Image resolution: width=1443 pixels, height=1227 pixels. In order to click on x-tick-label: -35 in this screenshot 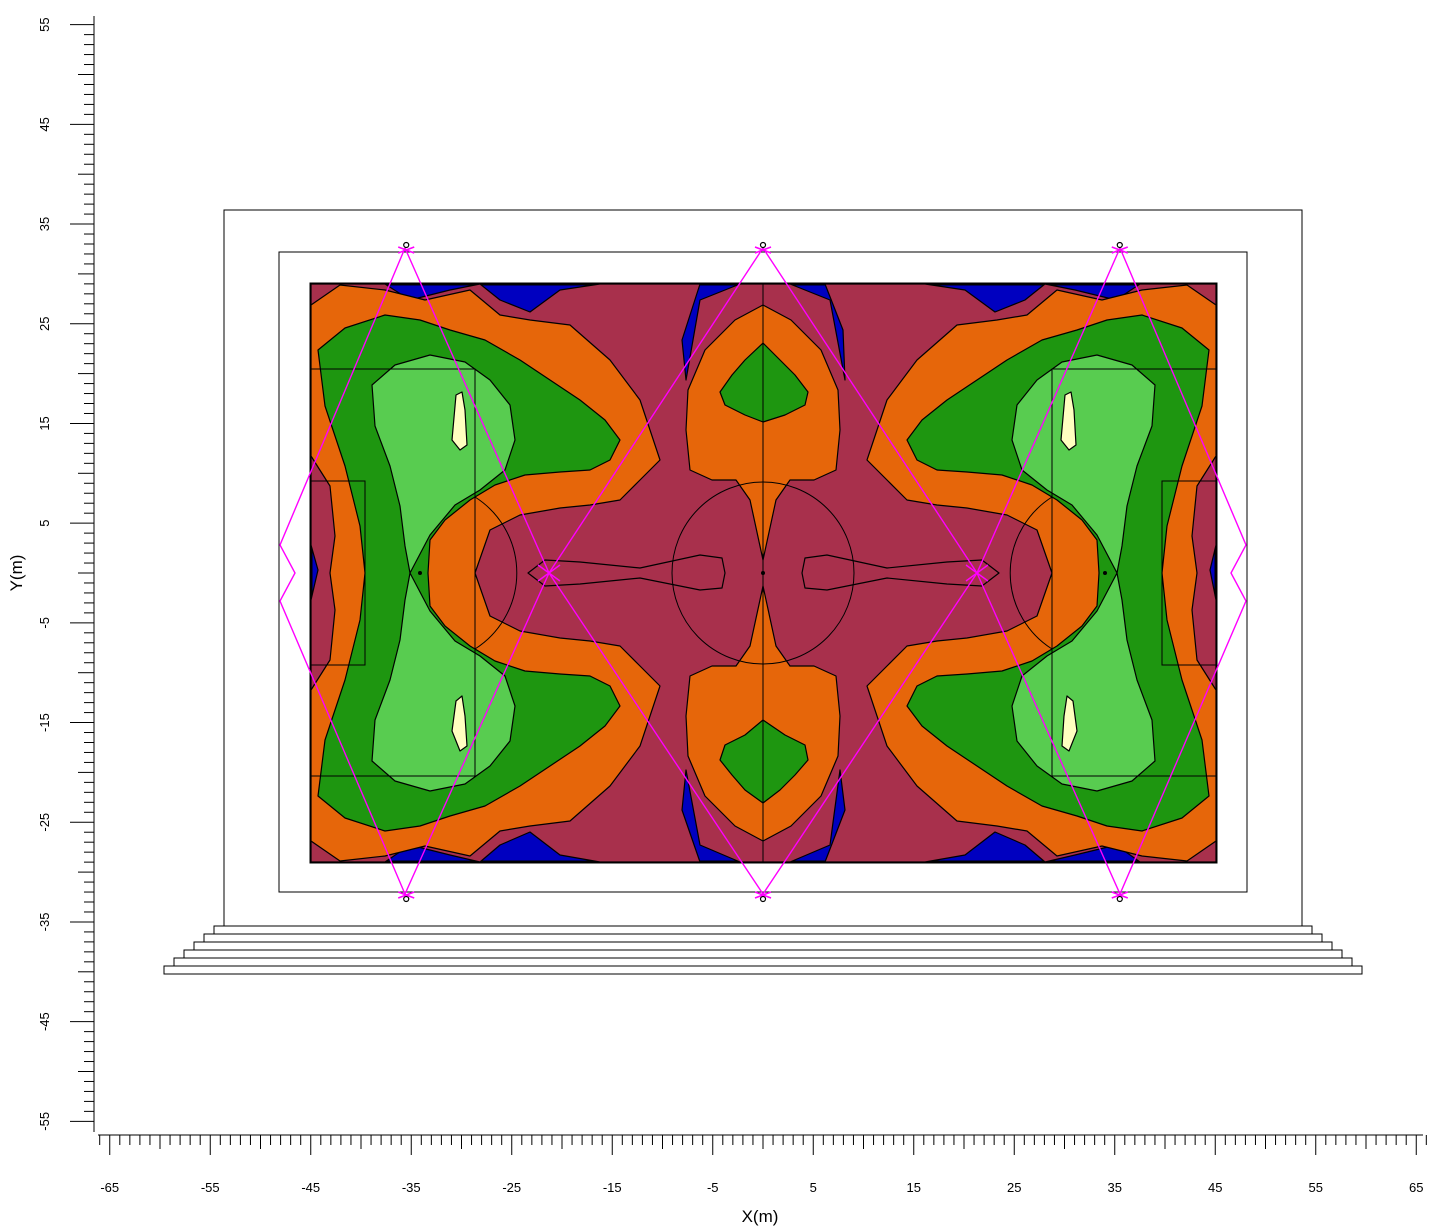, I will do `click(411, 1187)`.